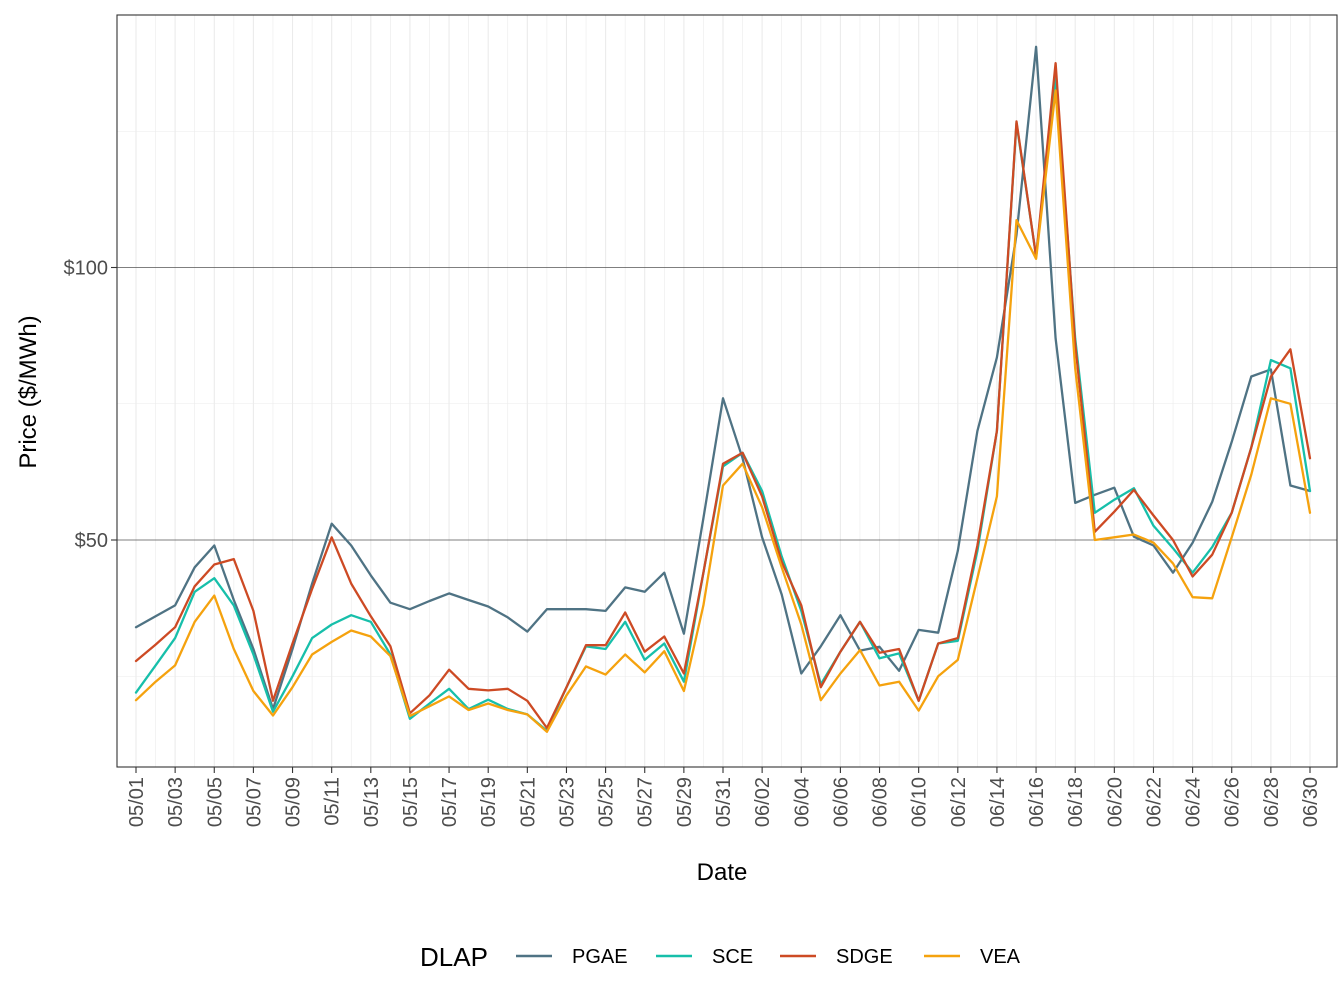  Describe the element at coordinates (294, 802) in the screenshot. I see `x-tick-label: 05/09` at that location.